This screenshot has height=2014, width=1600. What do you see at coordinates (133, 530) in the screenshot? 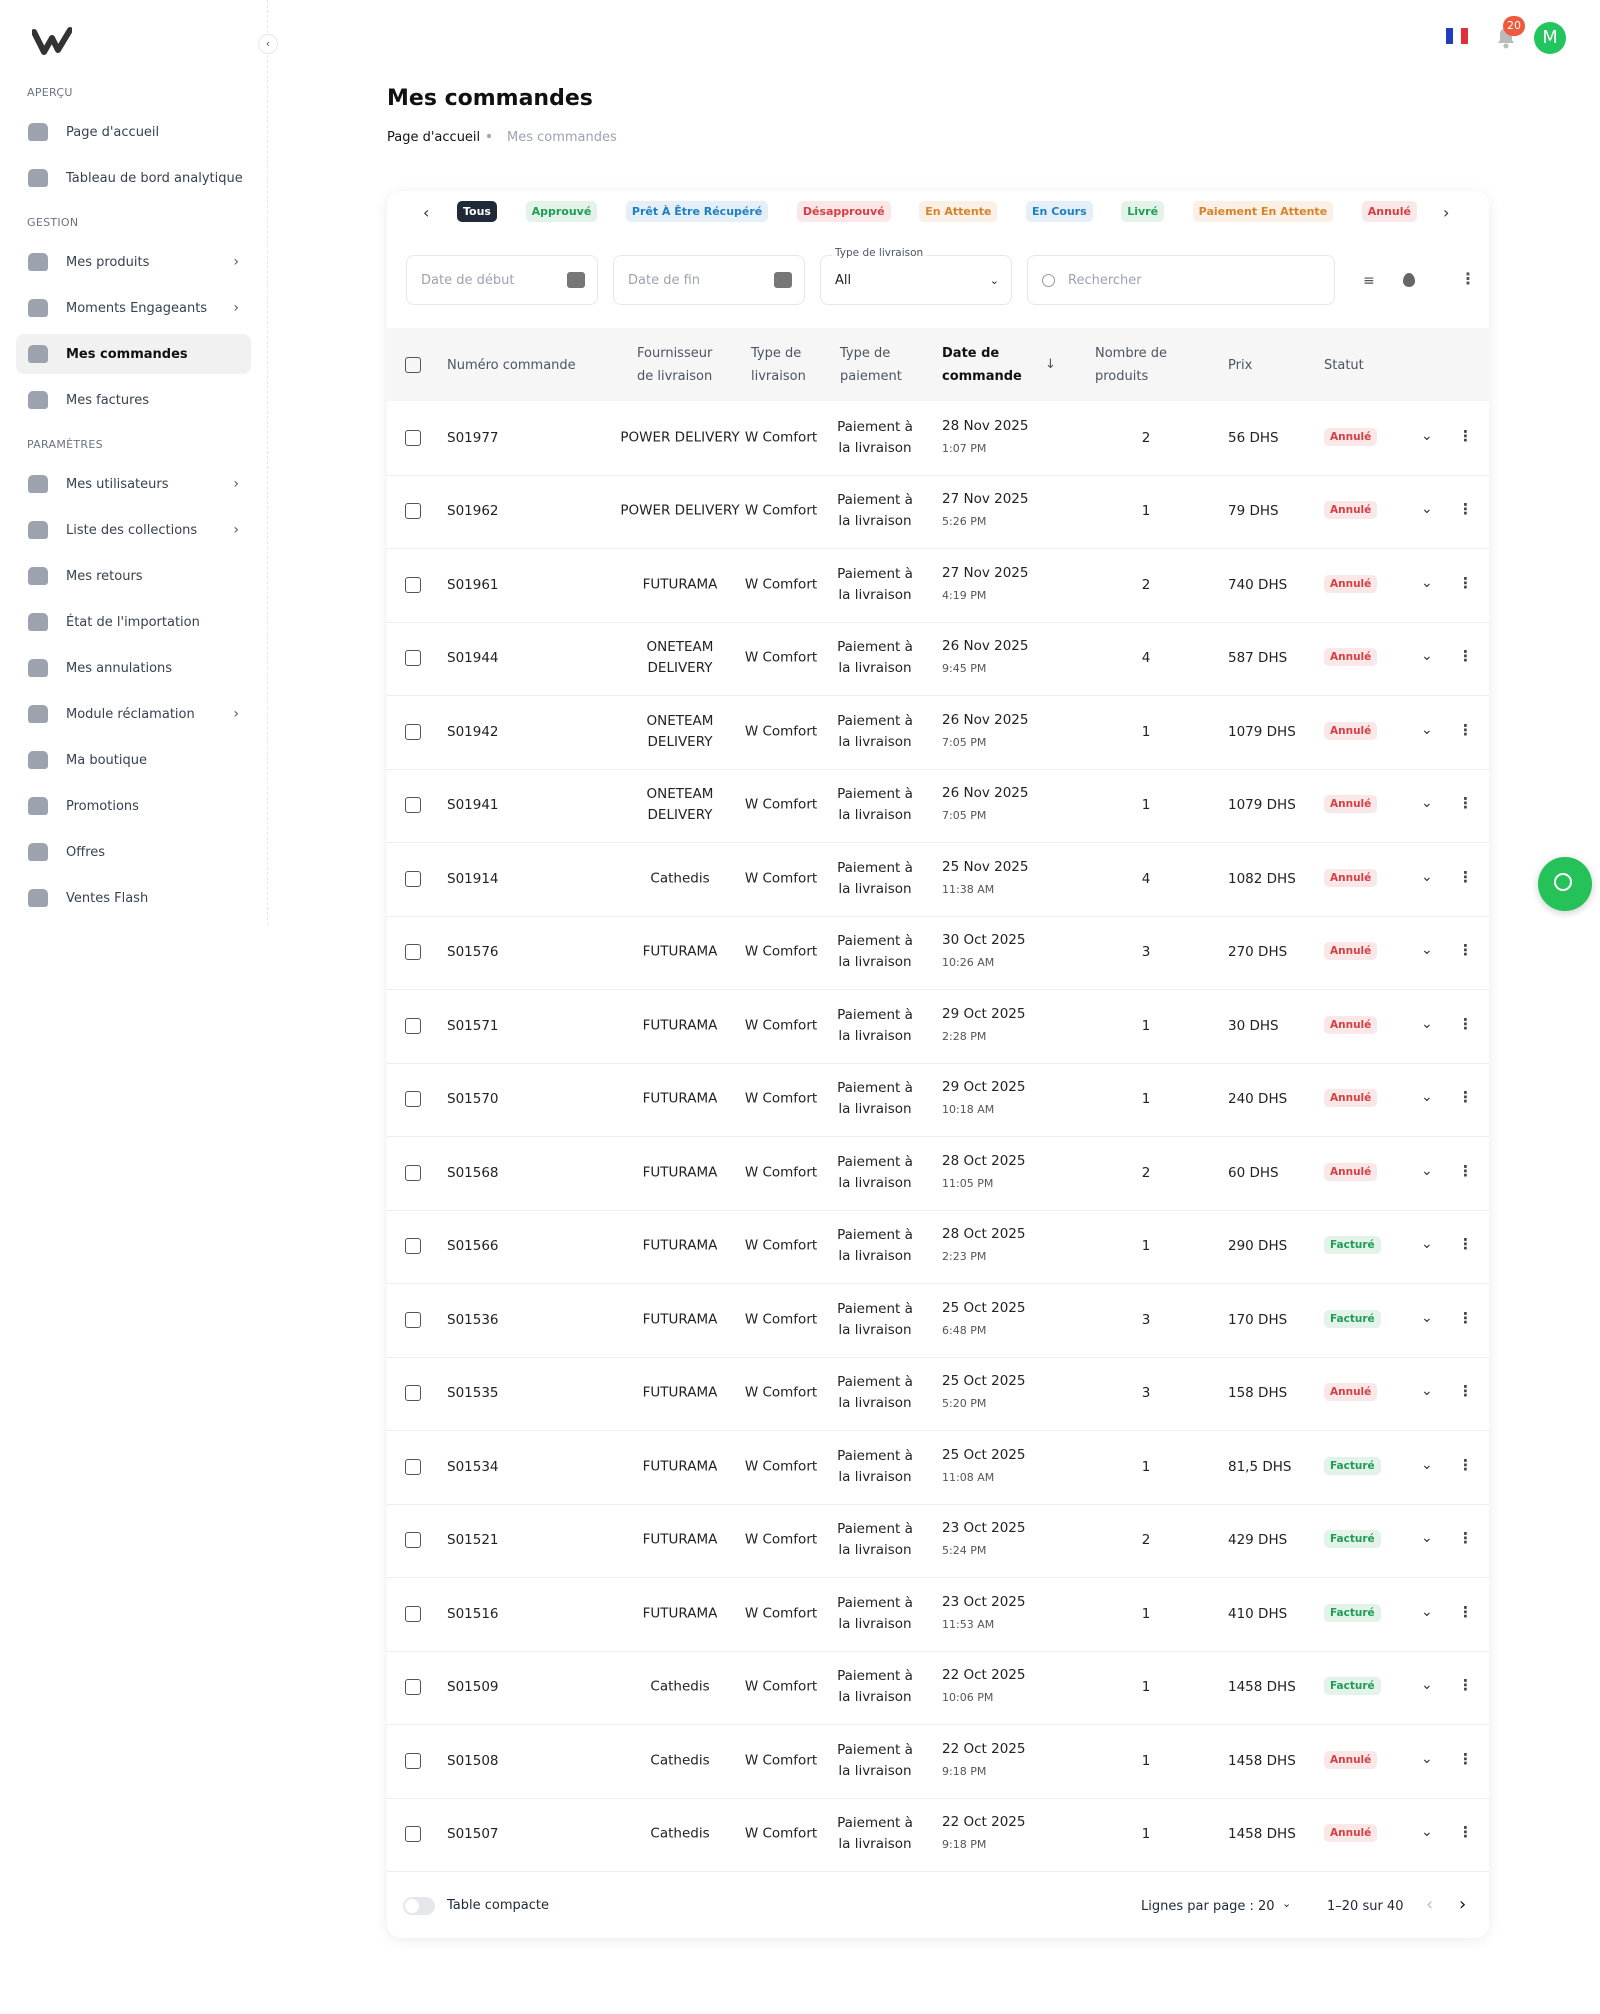
I see `nav-item: Liste des collections ›` at bounding box center [133, 530].